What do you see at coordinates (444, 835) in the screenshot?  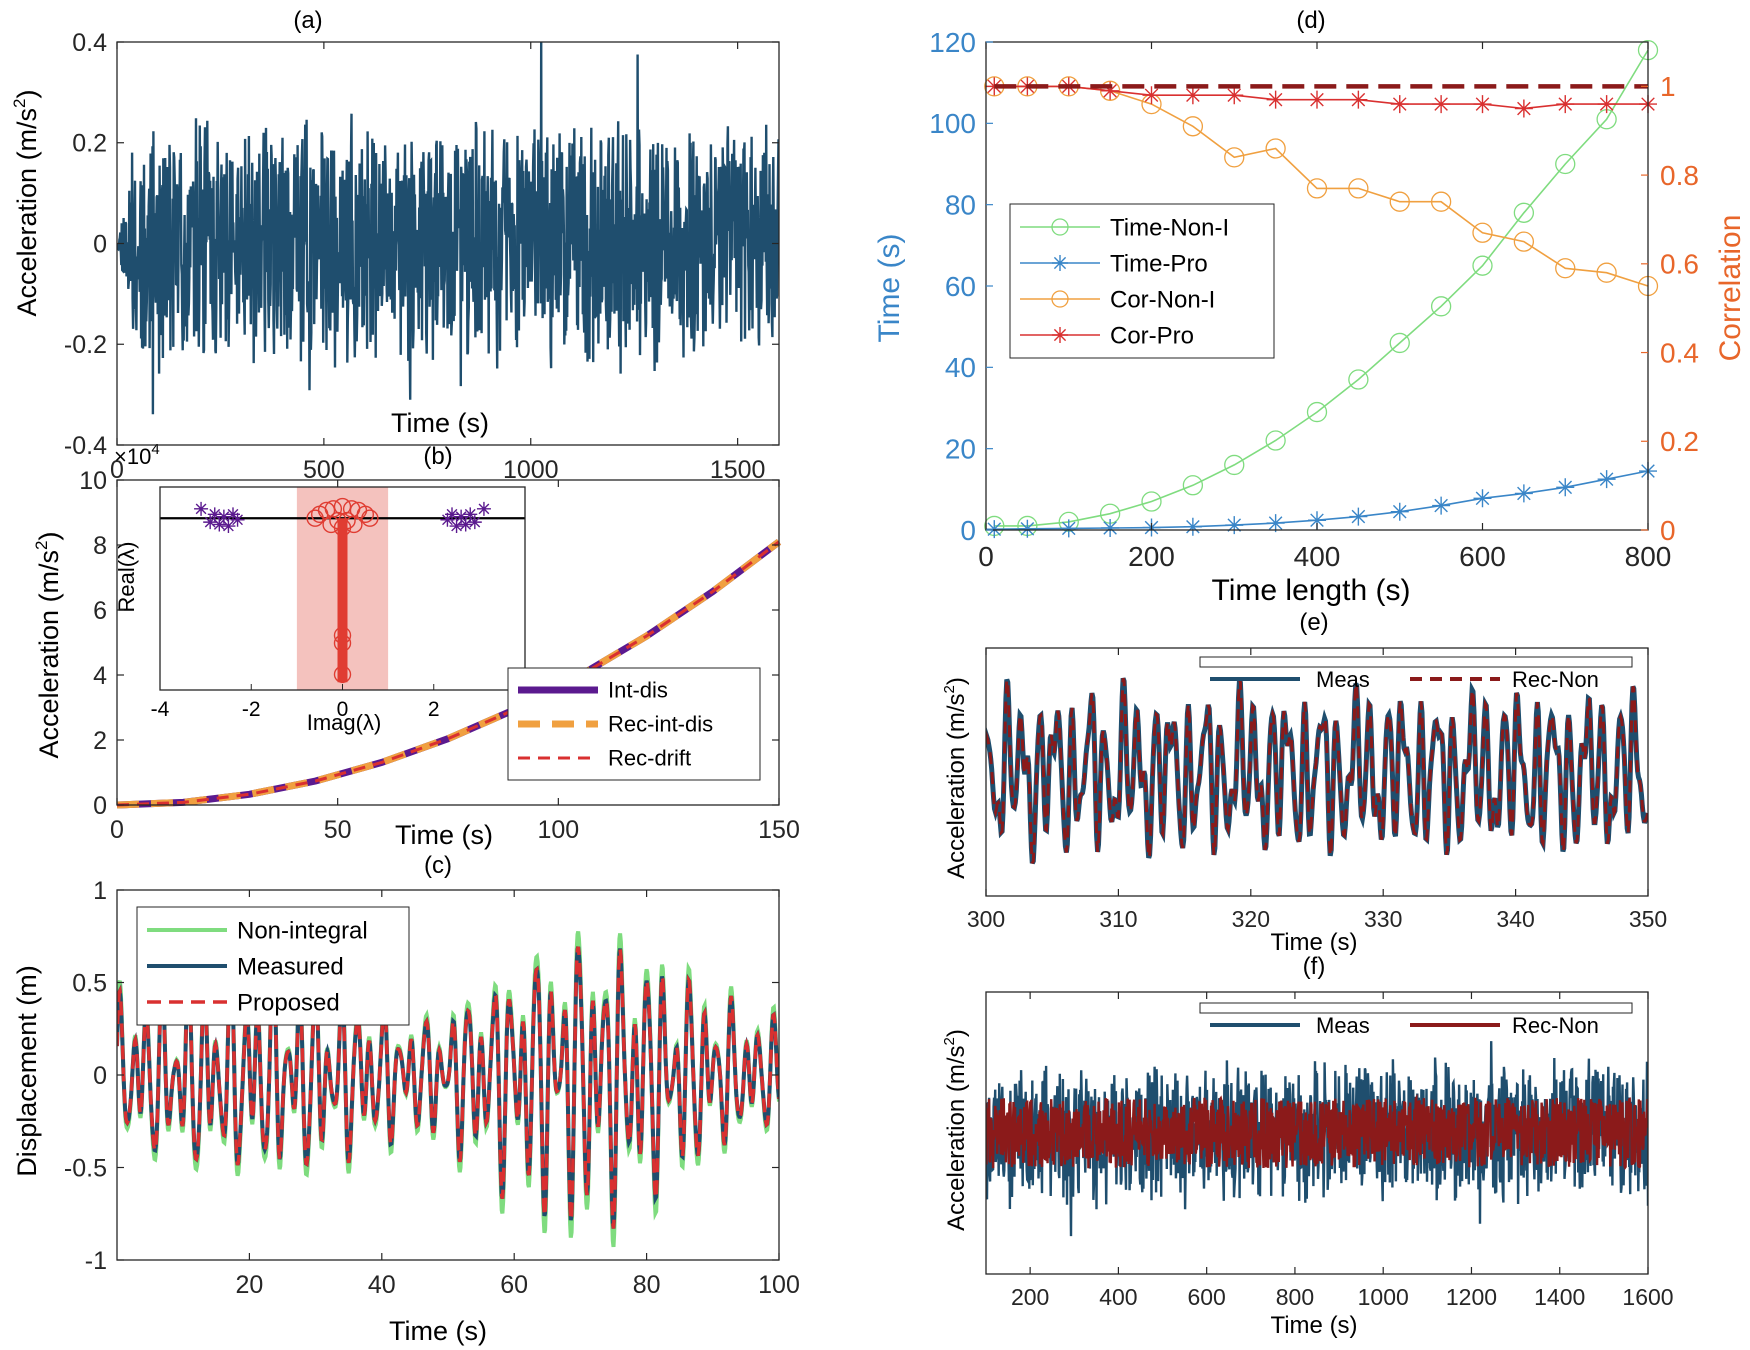 I see `panel-b-xlabel: Time (s)` at bounding box center [444, 835].